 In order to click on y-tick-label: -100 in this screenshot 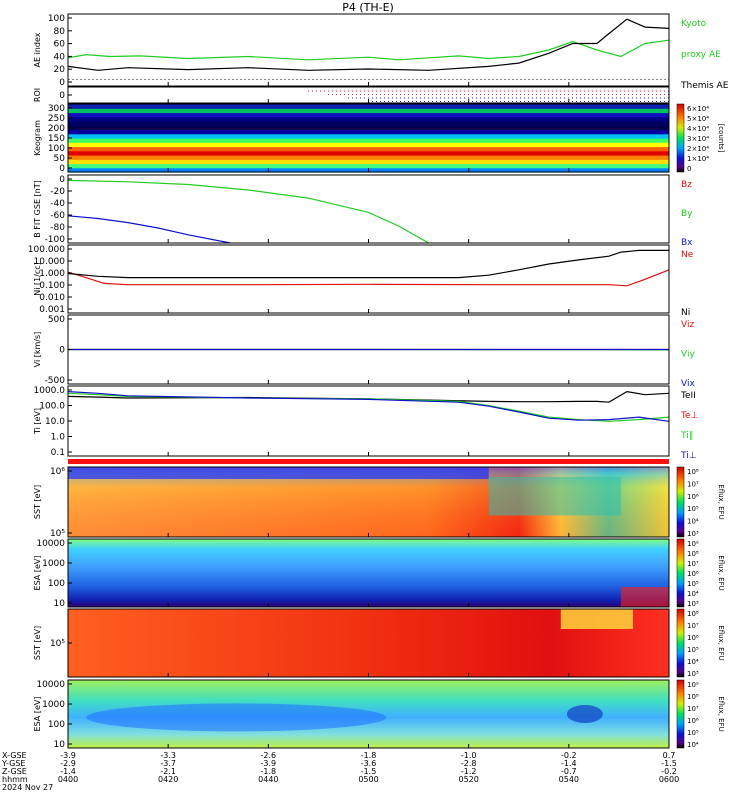, I will do `click(55, 240)`.